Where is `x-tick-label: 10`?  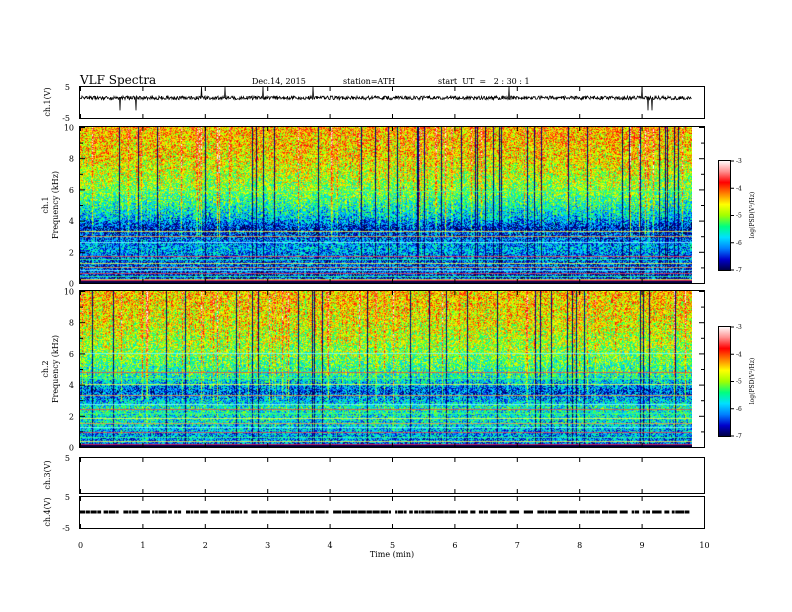
x-tick-label: 10 is located at coordinates (704, 545).